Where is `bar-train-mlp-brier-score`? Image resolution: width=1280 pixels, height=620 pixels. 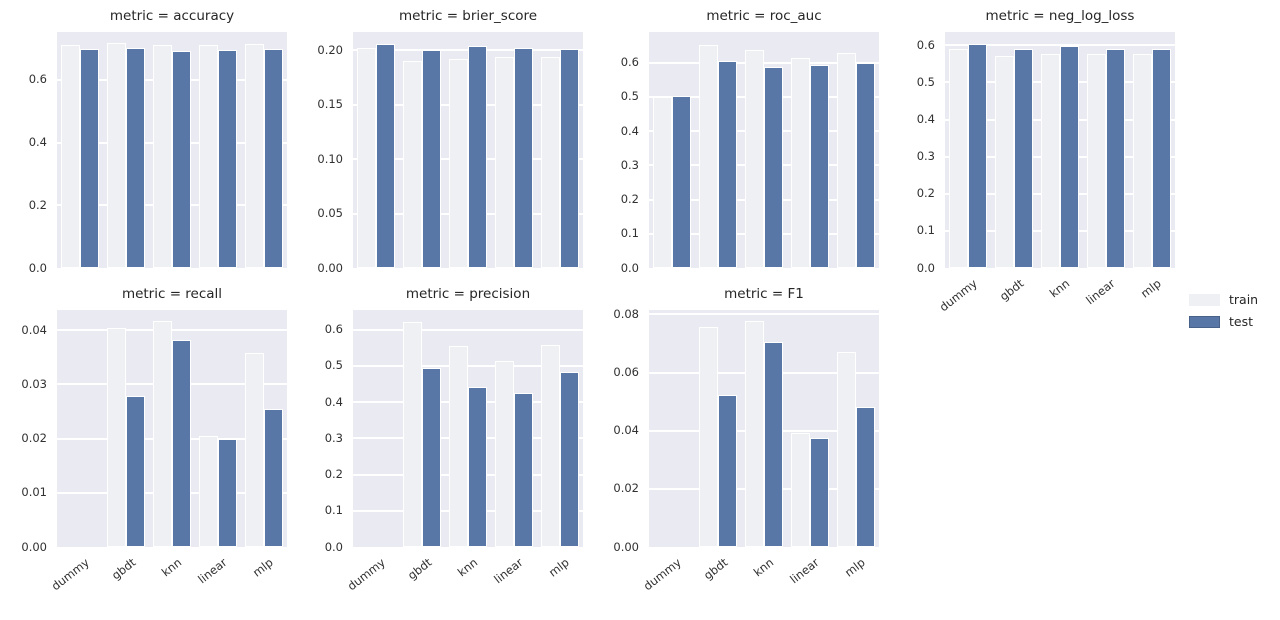
bar-train-mlp-brier-score is located at coordinates (550, 162).